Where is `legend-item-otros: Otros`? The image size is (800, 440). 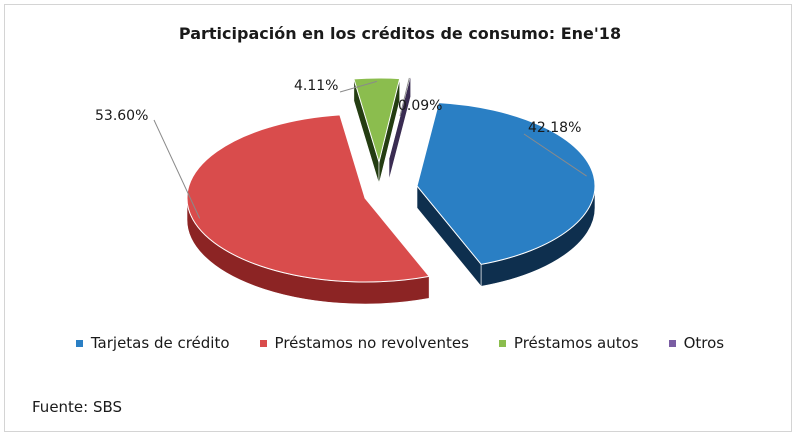
legend-item-otros: Otros is located at coordinates (696, 343).